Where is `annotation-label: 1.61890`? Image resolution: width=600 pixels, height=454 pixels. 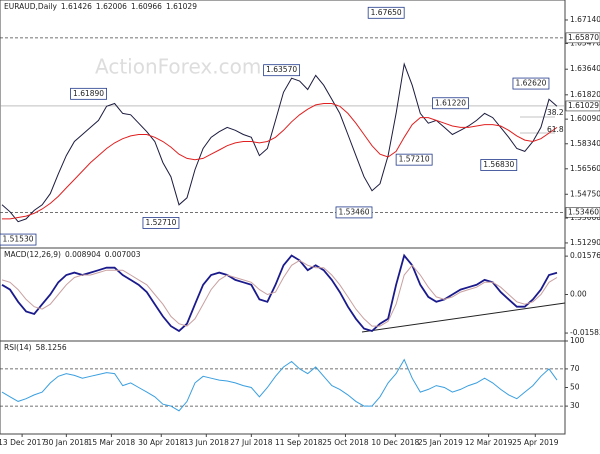
annotation-label: 1.61890 is located at coordinates (88, 93).